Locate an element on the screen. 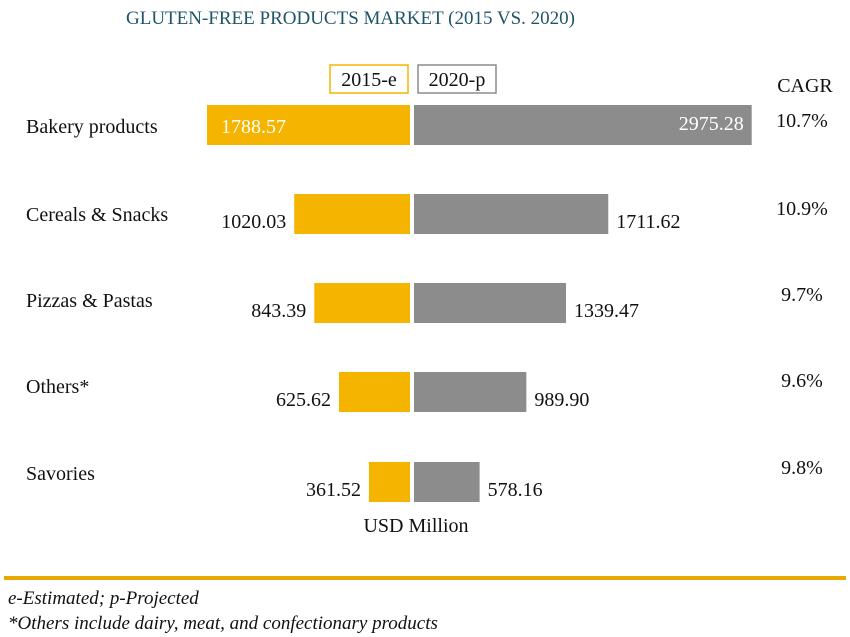 The width and height of the screenshot is (850, 637). data-label-2015: 1020.03 is located at coordinates (253, 222).